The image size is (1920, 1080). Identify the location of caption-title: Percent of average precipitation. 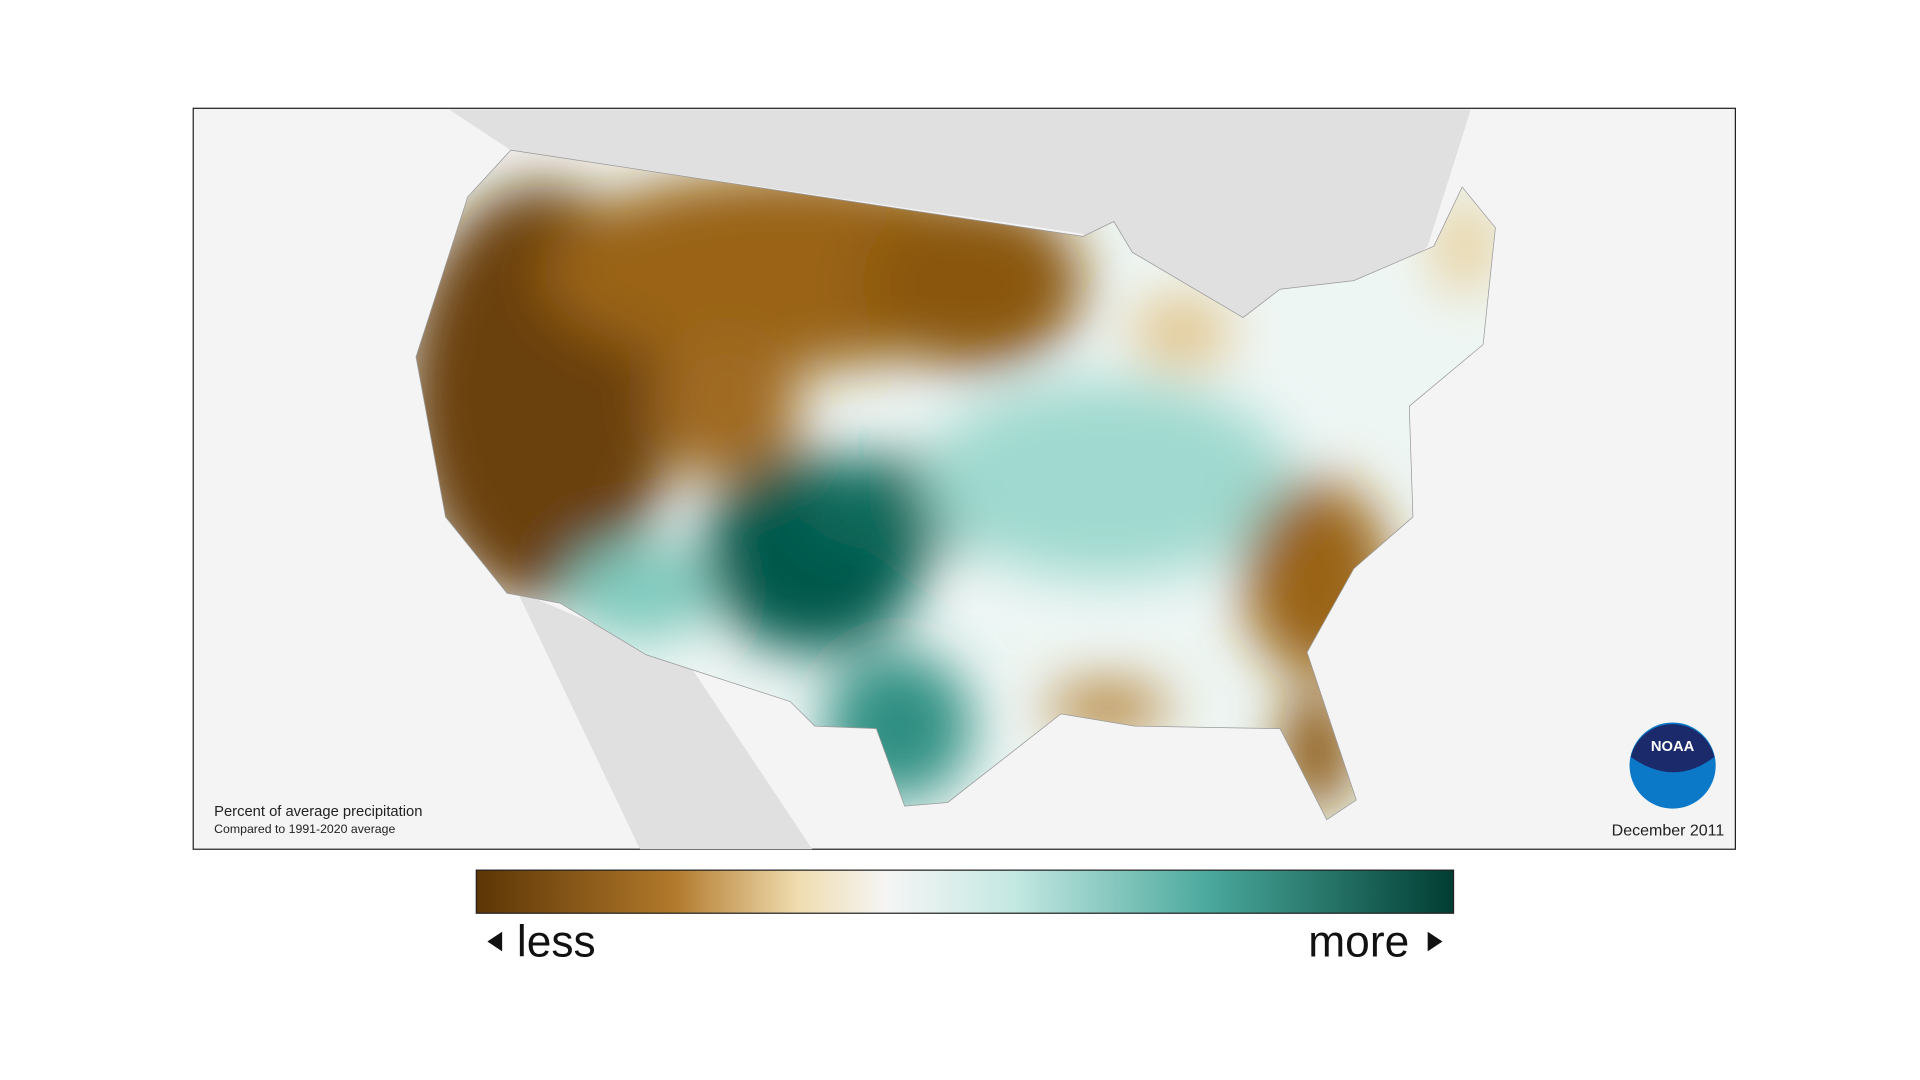
(318, 812).